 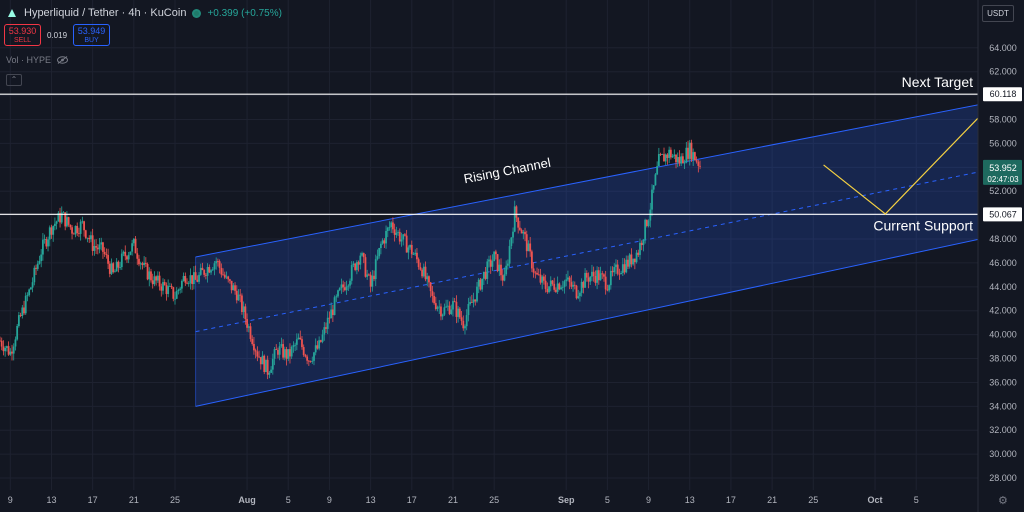 What do you see at coordinates (1003, 501) in the screenshot?
I see `settings-gear-icon: ⚙` at bounding box center [1003, 501].